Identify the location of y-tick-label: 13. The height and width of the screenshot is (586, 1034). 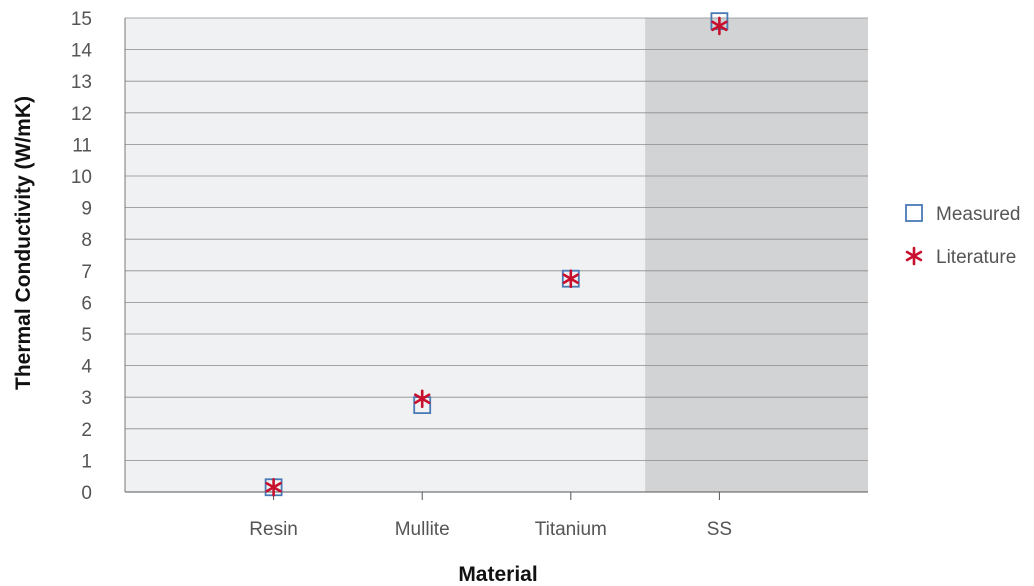
(81, 82).